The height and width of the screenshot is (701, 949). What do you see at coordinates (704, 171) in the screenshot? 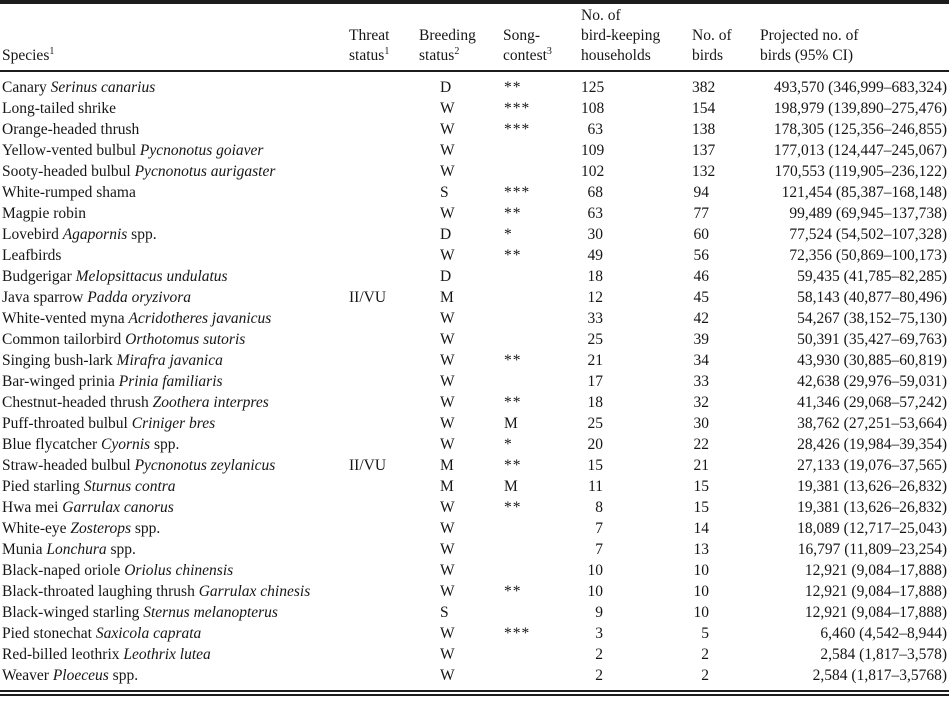
I see `cell-birds: 132` at bounding box center [704, 171].